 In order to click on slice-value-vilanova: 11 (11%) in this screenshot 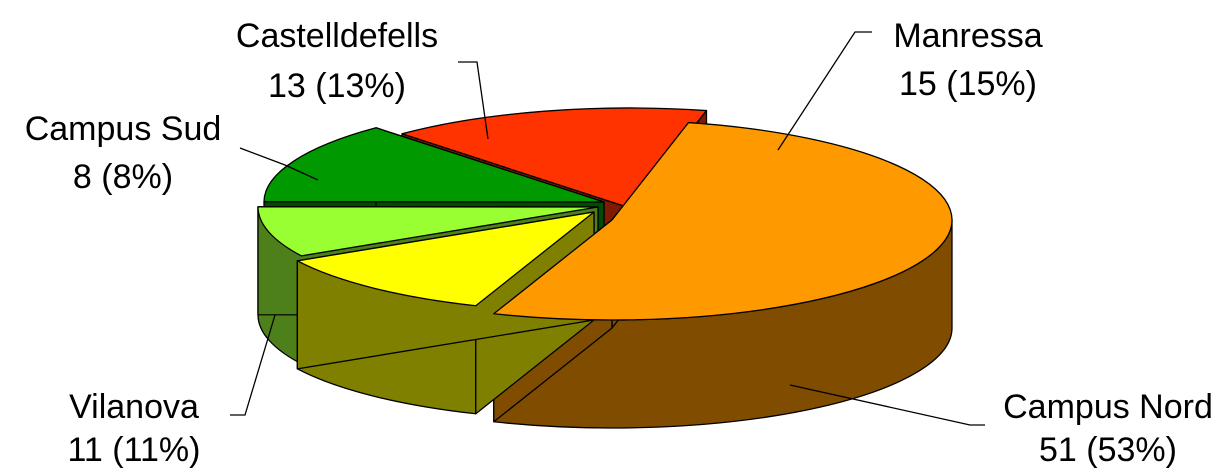, I will do `click(134, 450)`.